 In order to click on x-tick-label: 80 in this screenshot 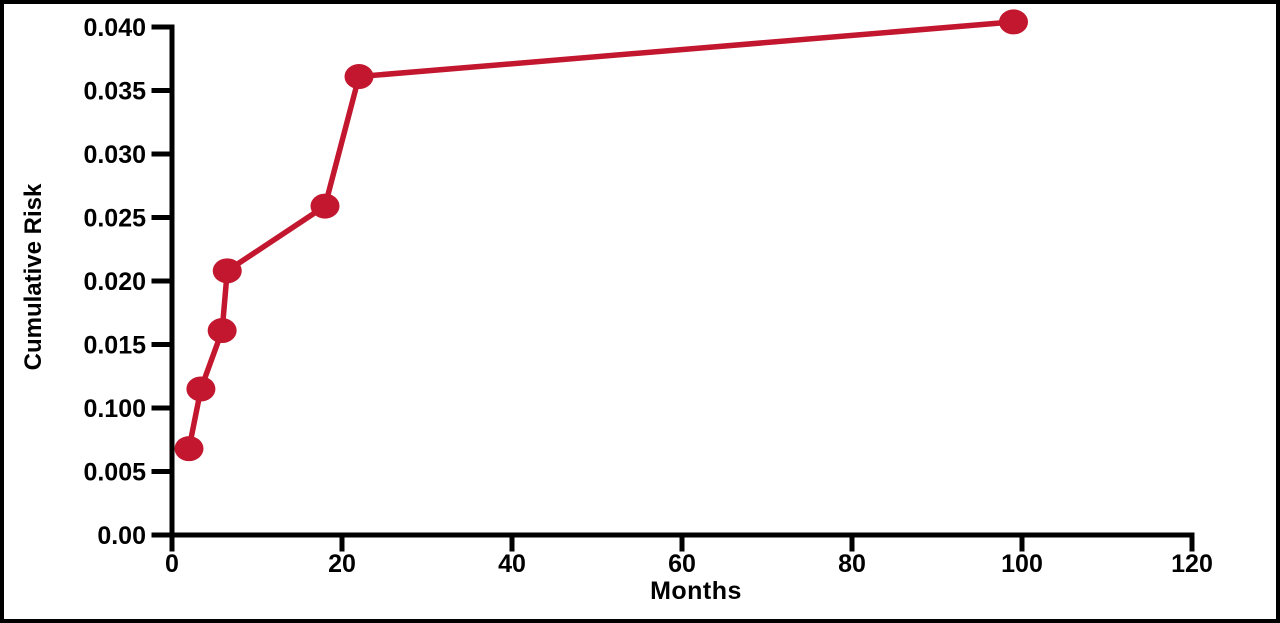, I will do `click(852, 564)`.